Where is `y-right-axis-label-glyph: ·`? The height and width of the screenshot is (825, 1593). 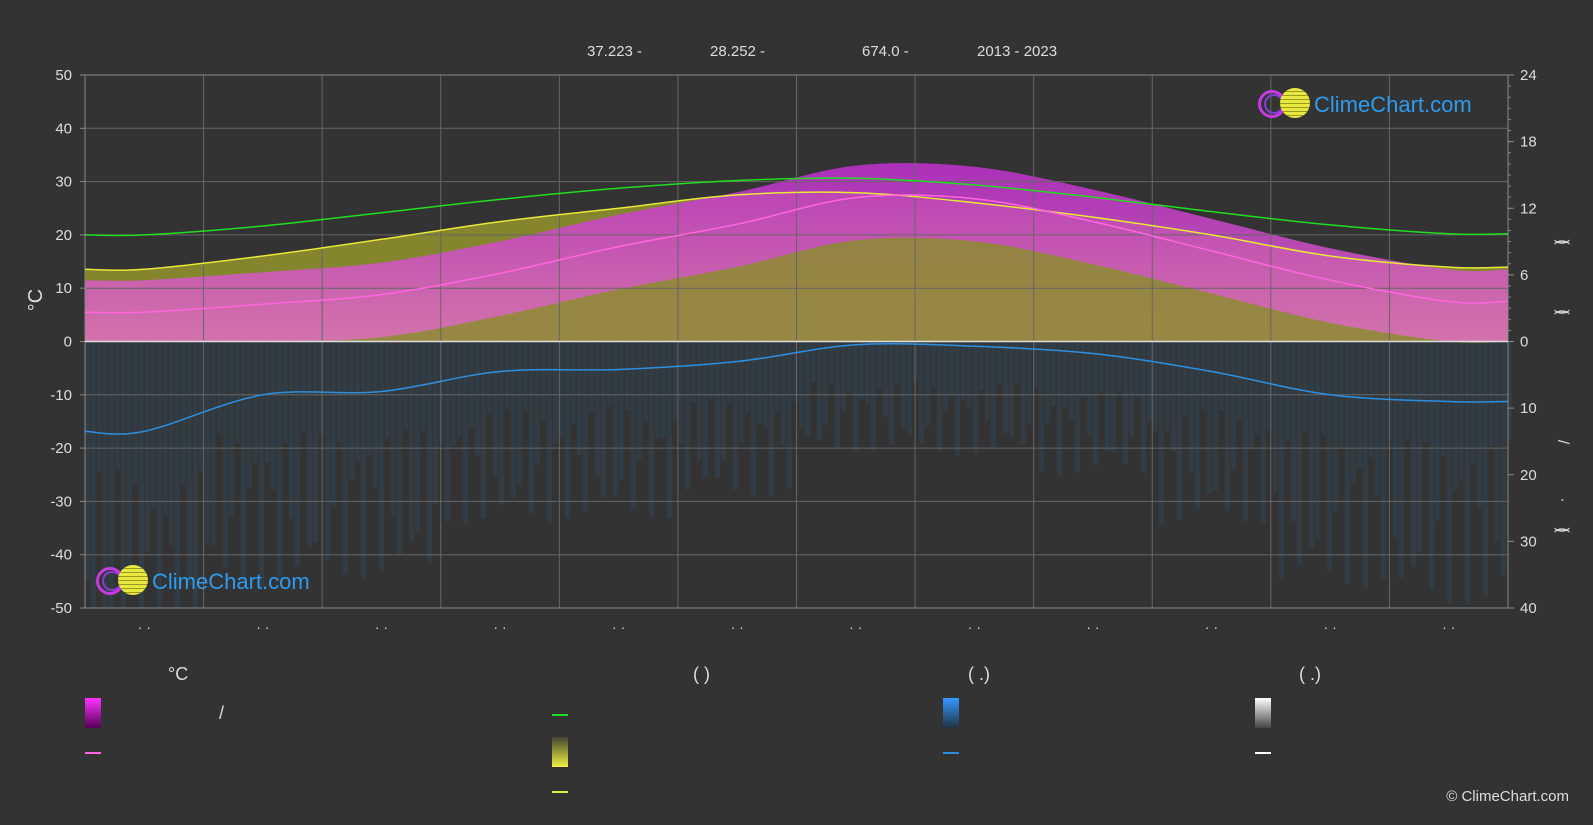 y-right-axis-label-glyph: · is located at coordinates (1562, 499).